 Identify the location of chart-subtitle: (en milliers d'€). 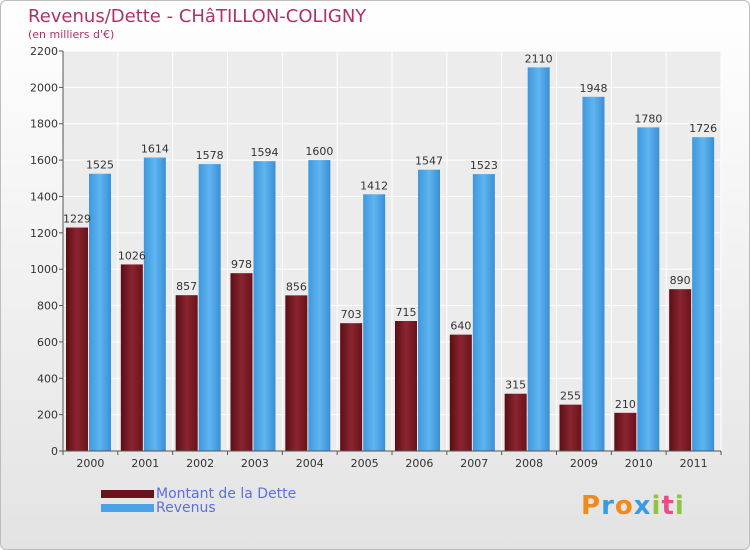
(71, 34).